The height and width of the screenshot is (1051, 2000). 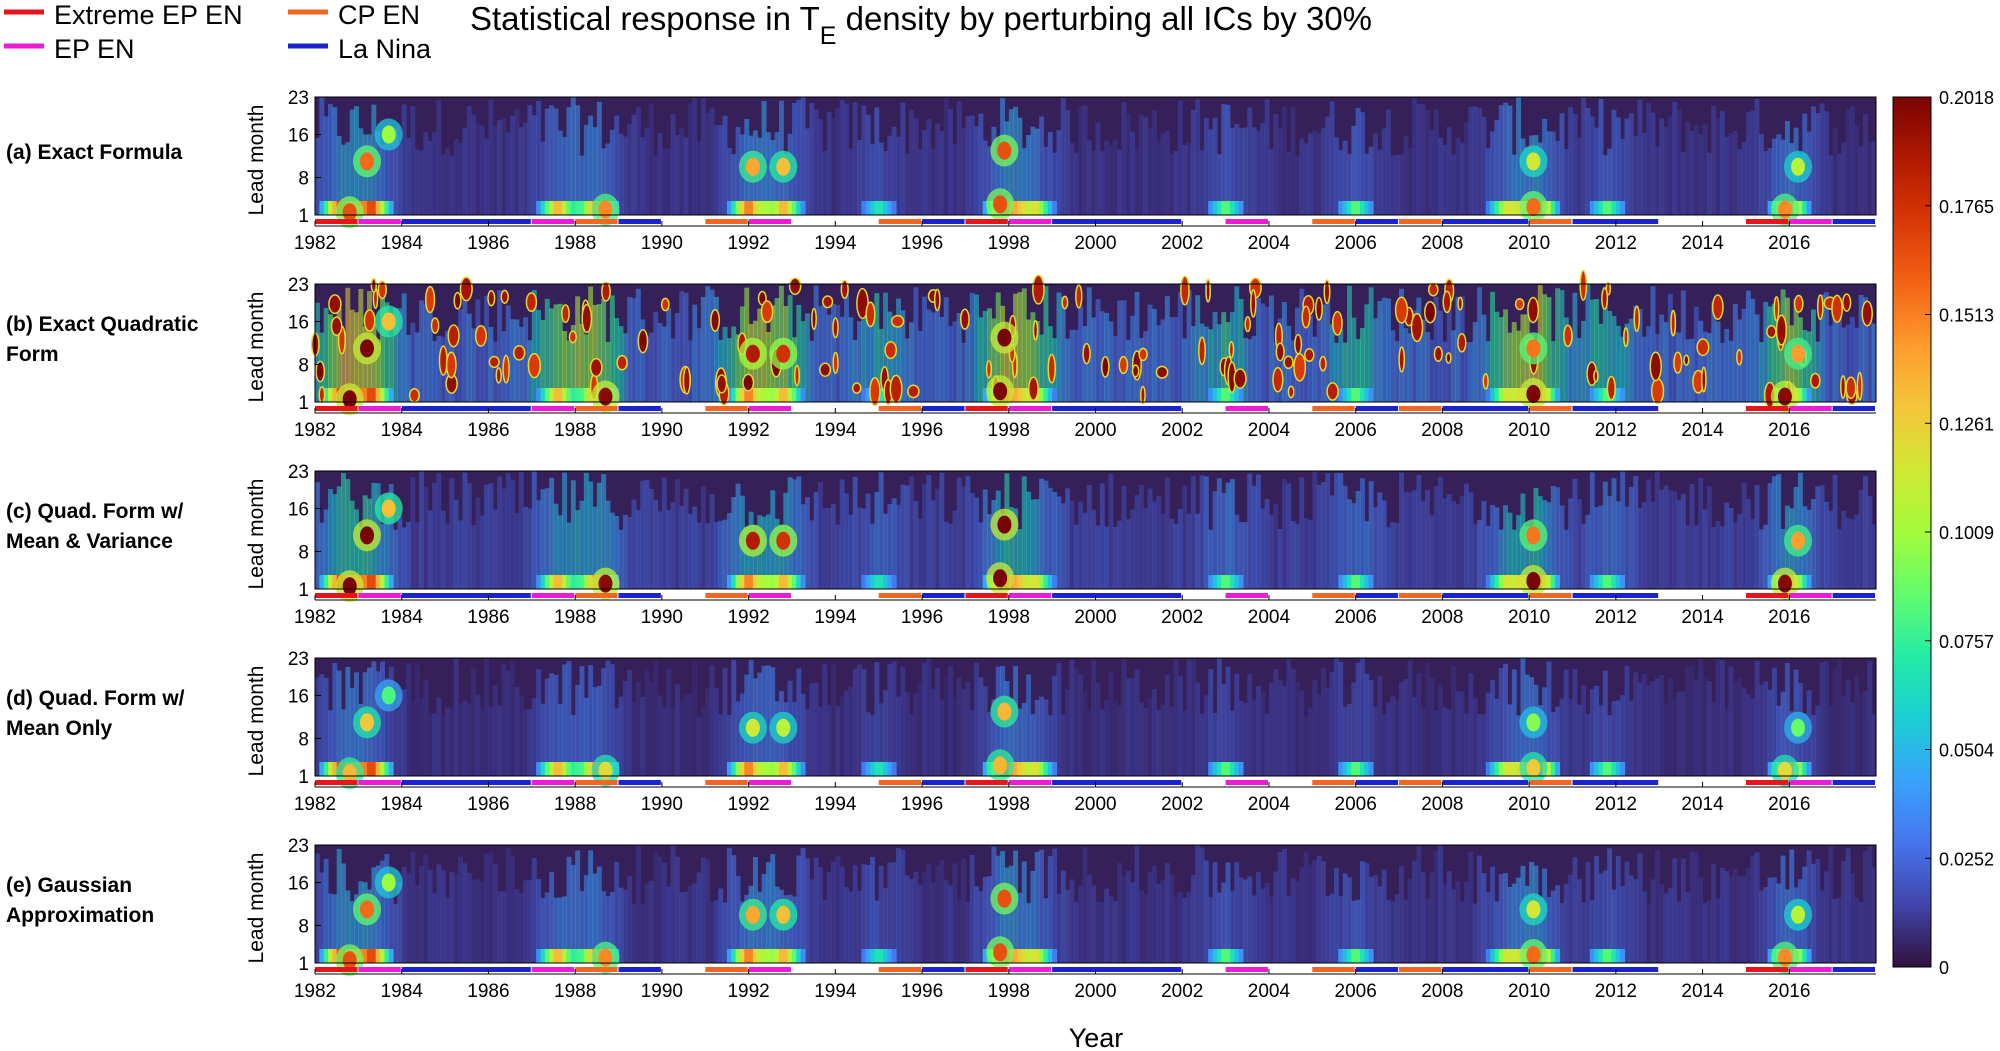 What do you see at coordinates (402, 617) in the screenshot?
I see `x-tick-label: 1984` at bounding box center [402, 617].